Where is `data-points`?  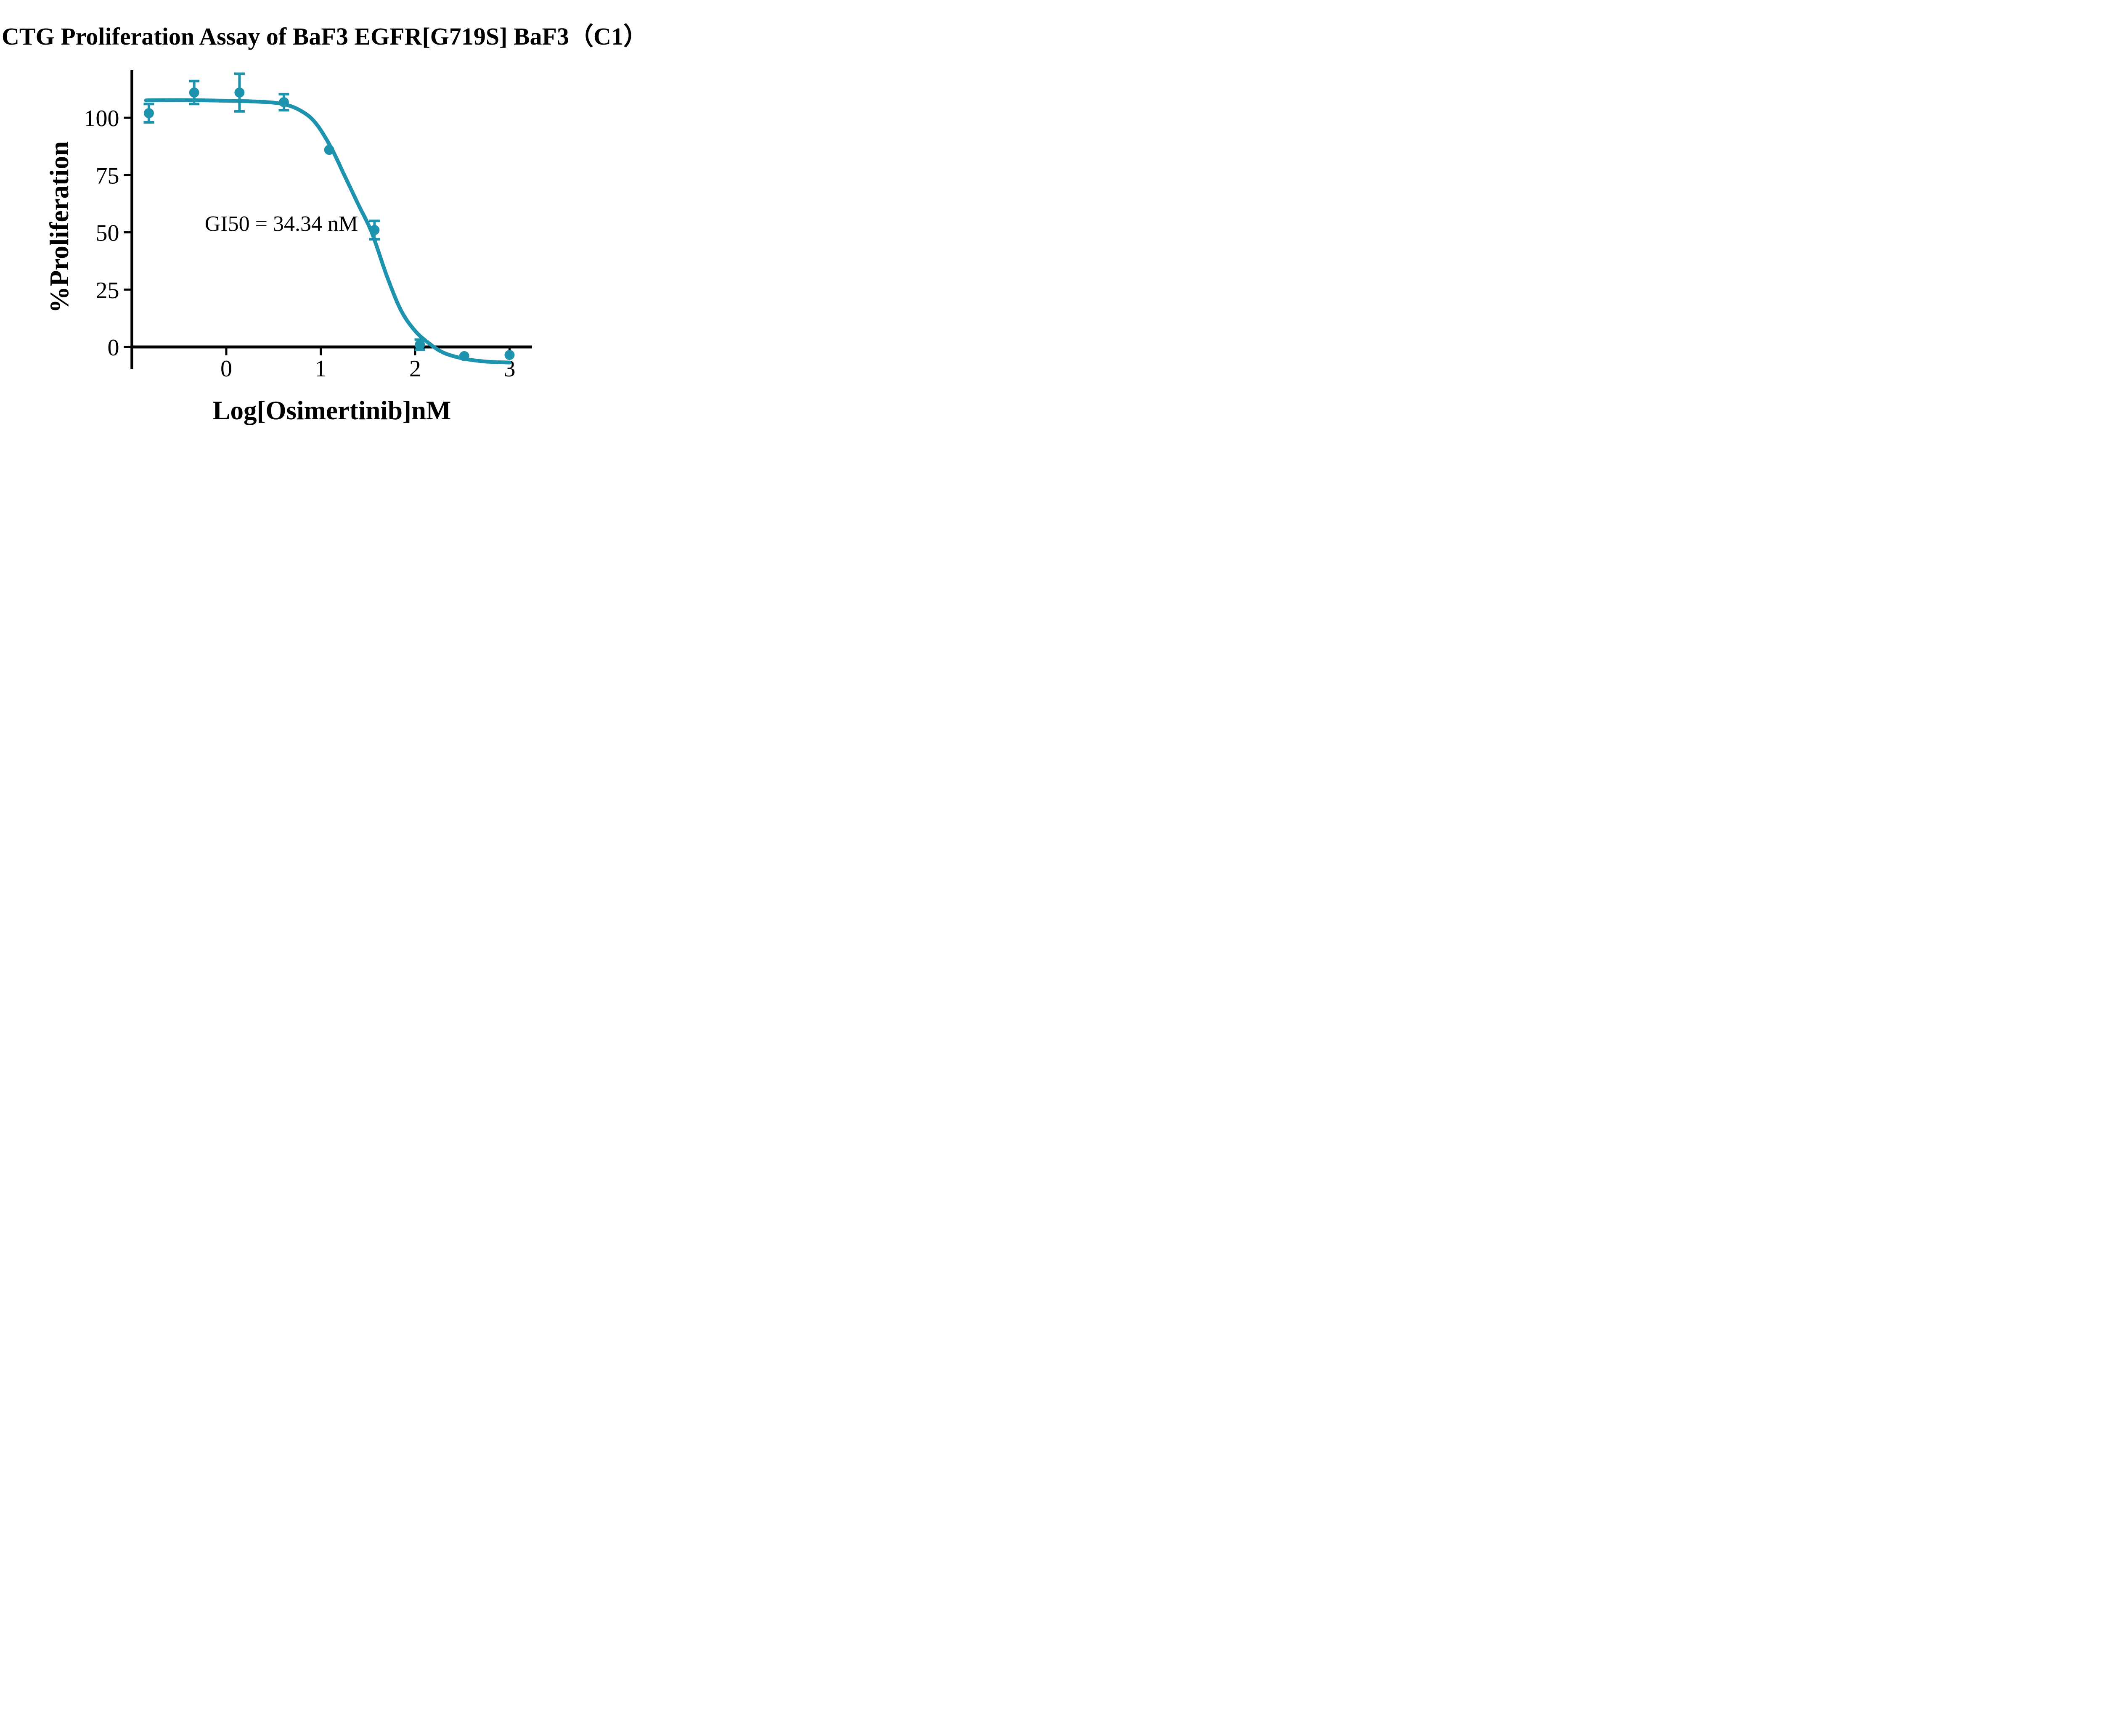
data-points is located at coordinates (329, 224).